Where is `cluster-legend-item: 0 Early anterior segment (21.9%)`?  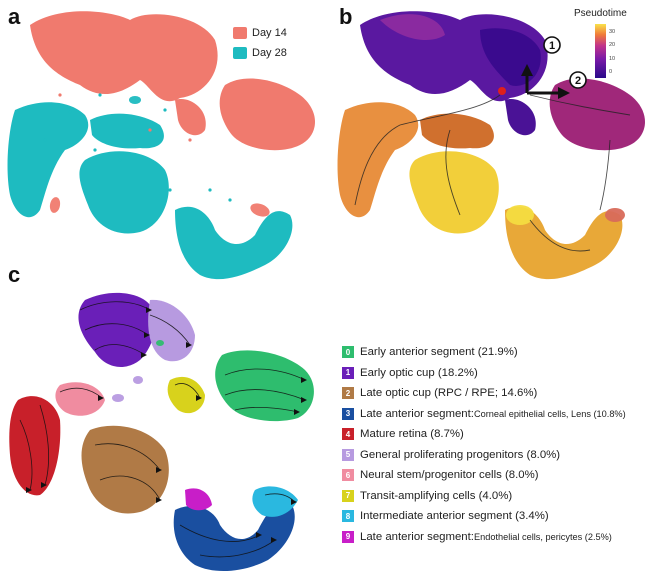 cluster-legend-item: 0 Early anterior segment (21.9%) is located at coordinates (501, 352).